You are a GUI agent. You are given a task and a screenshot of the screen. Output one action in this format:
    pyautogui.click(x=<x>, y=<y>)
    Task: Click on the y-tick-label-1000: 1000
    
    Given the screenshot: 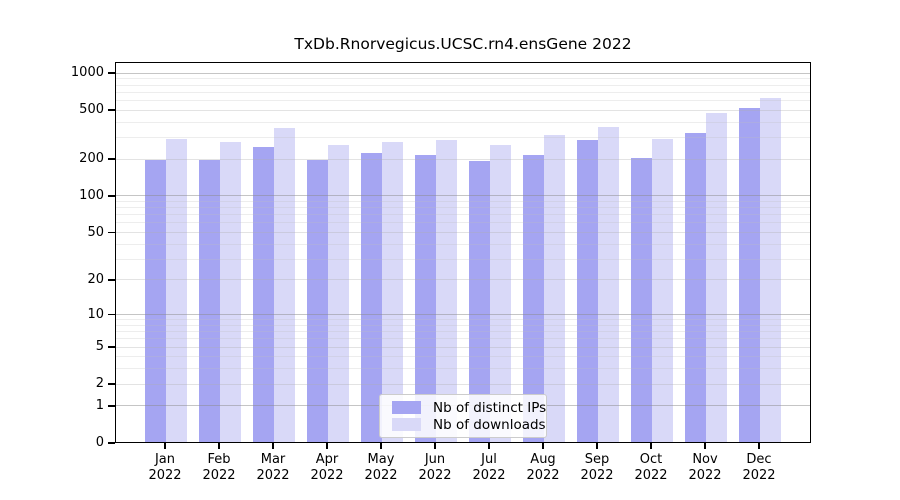 What is the action you would take?
    pyautogui.click(x=87, y=73)
    